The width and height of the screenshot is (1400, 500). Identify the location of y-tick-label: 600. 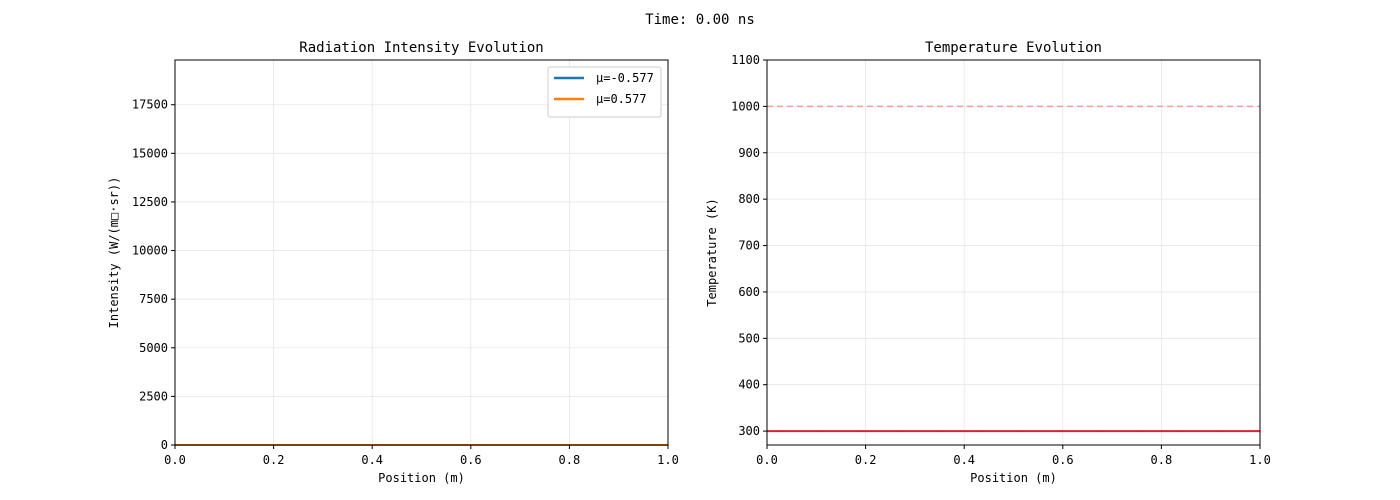
(749, 292).